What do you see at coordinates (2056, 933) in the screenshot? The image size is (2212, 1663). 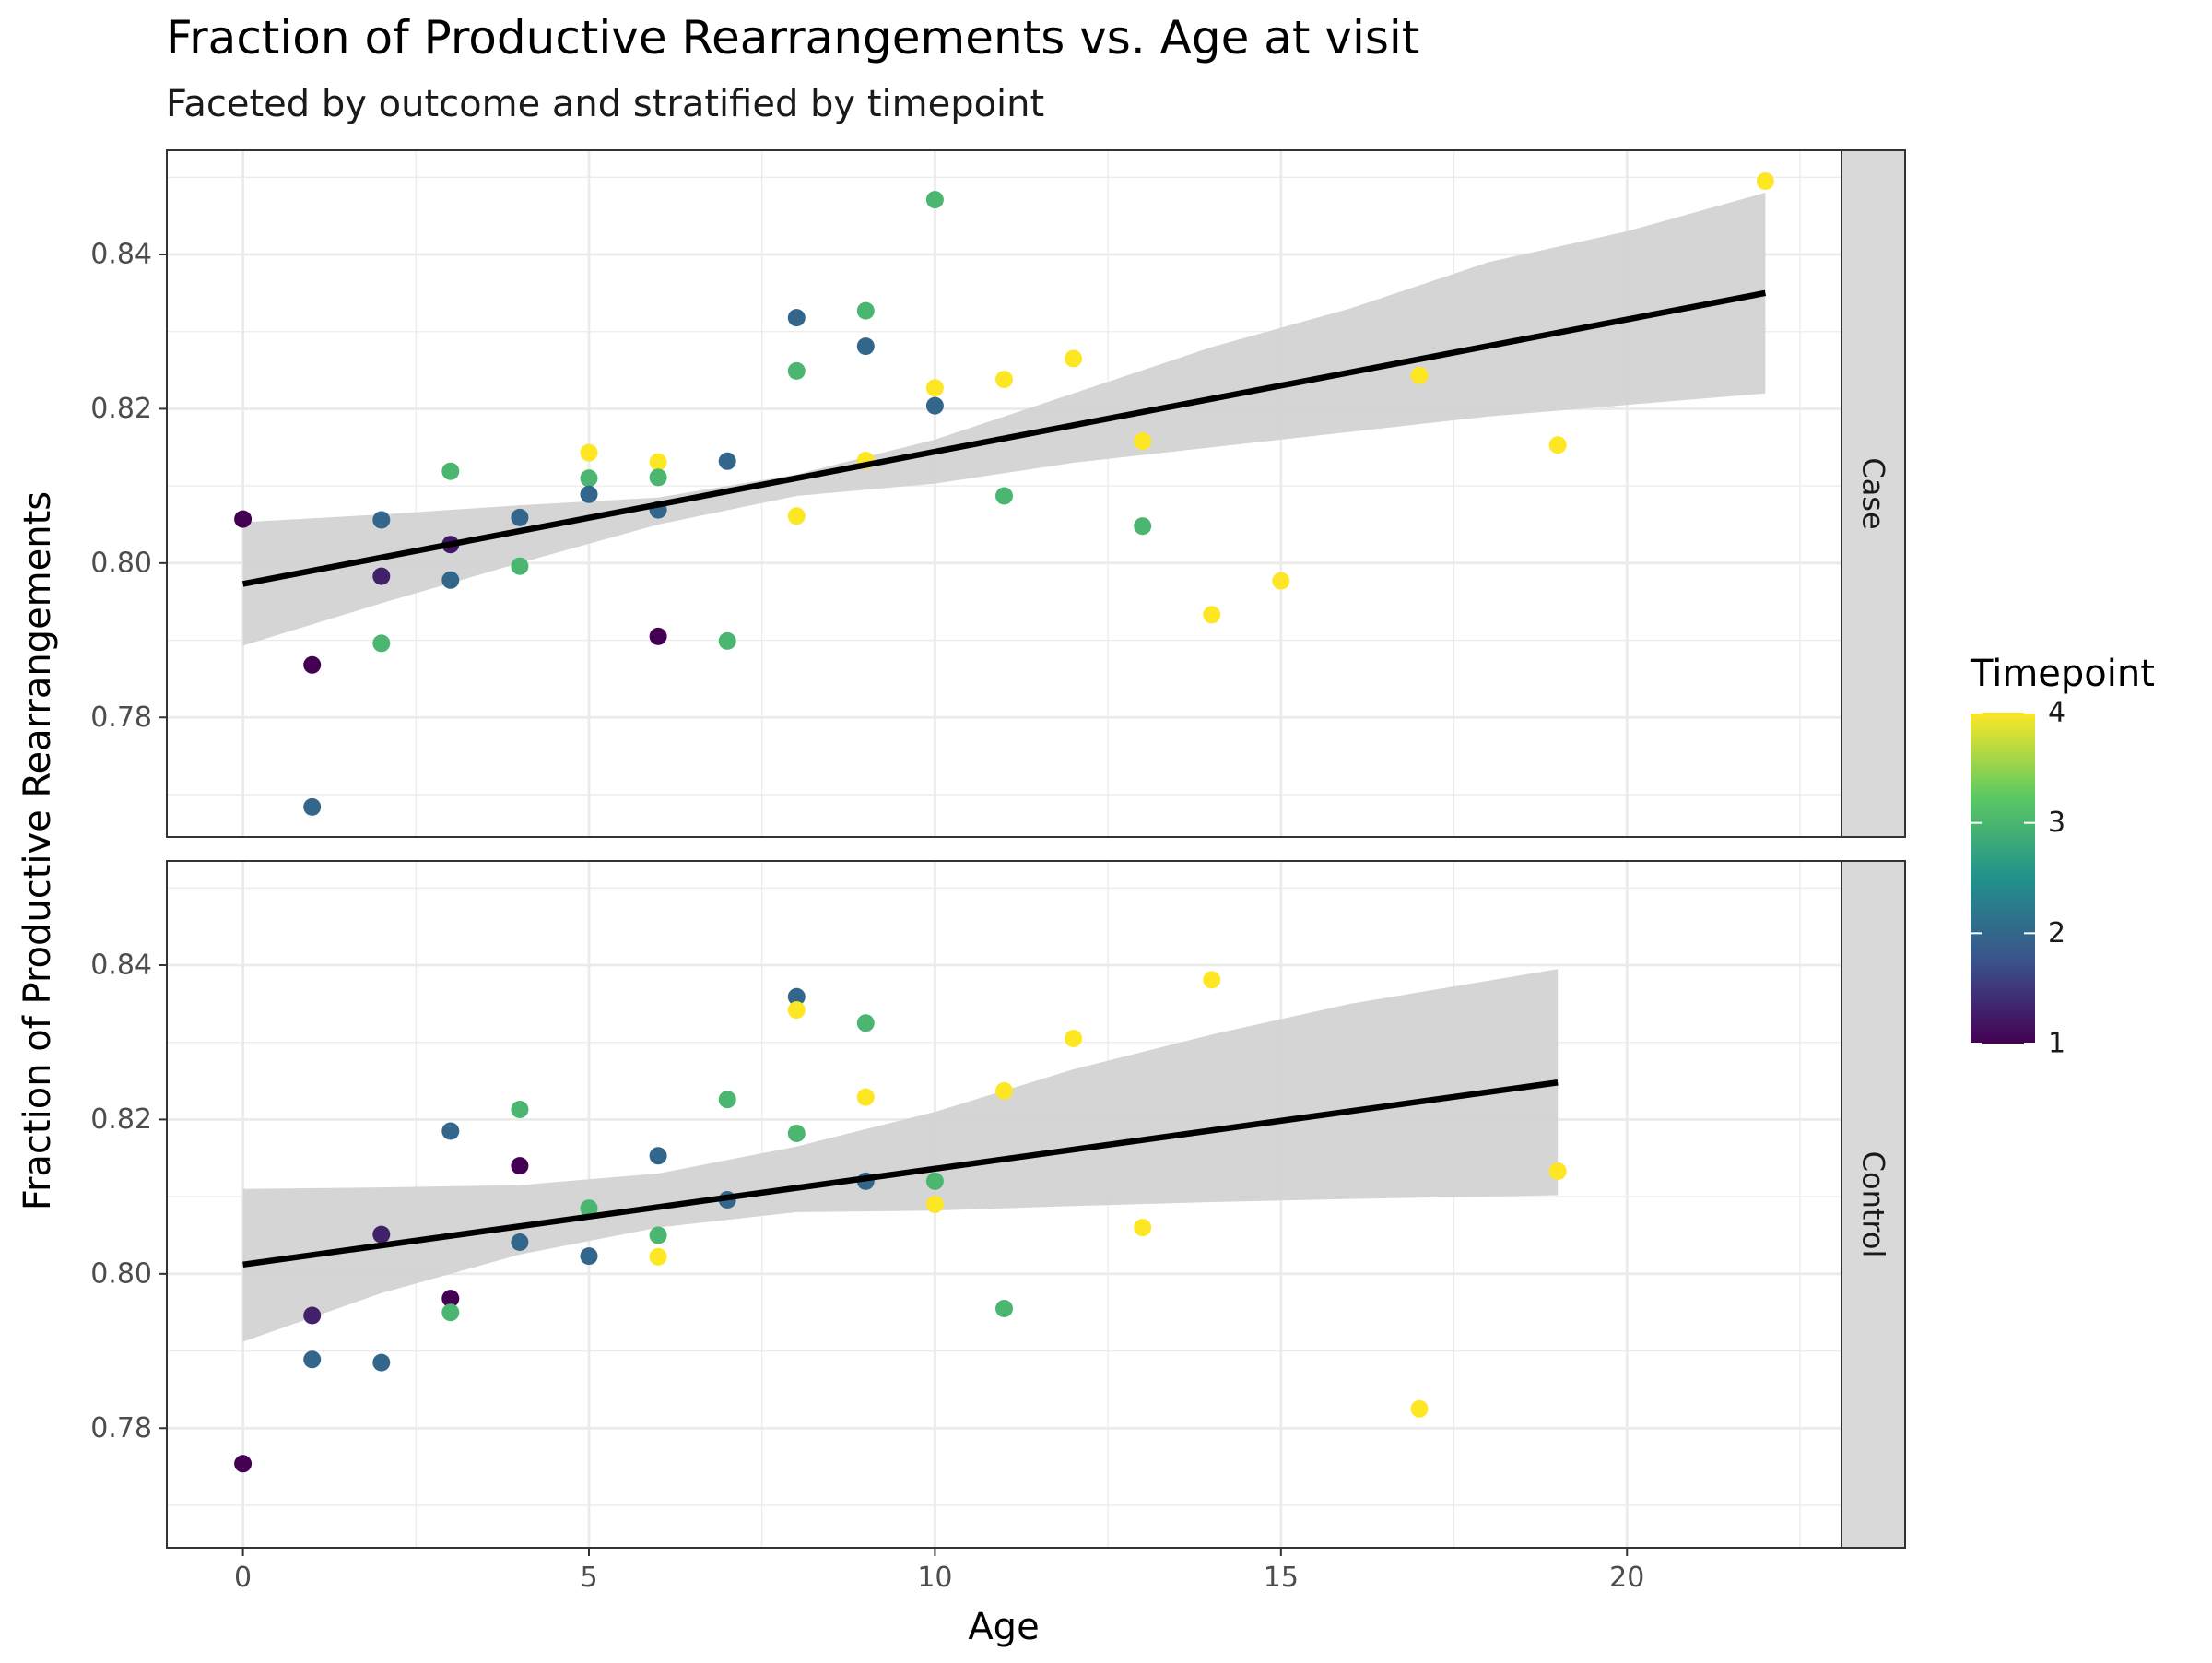 I see `colorbar-label: 2` at bounding box center [2056, 933].